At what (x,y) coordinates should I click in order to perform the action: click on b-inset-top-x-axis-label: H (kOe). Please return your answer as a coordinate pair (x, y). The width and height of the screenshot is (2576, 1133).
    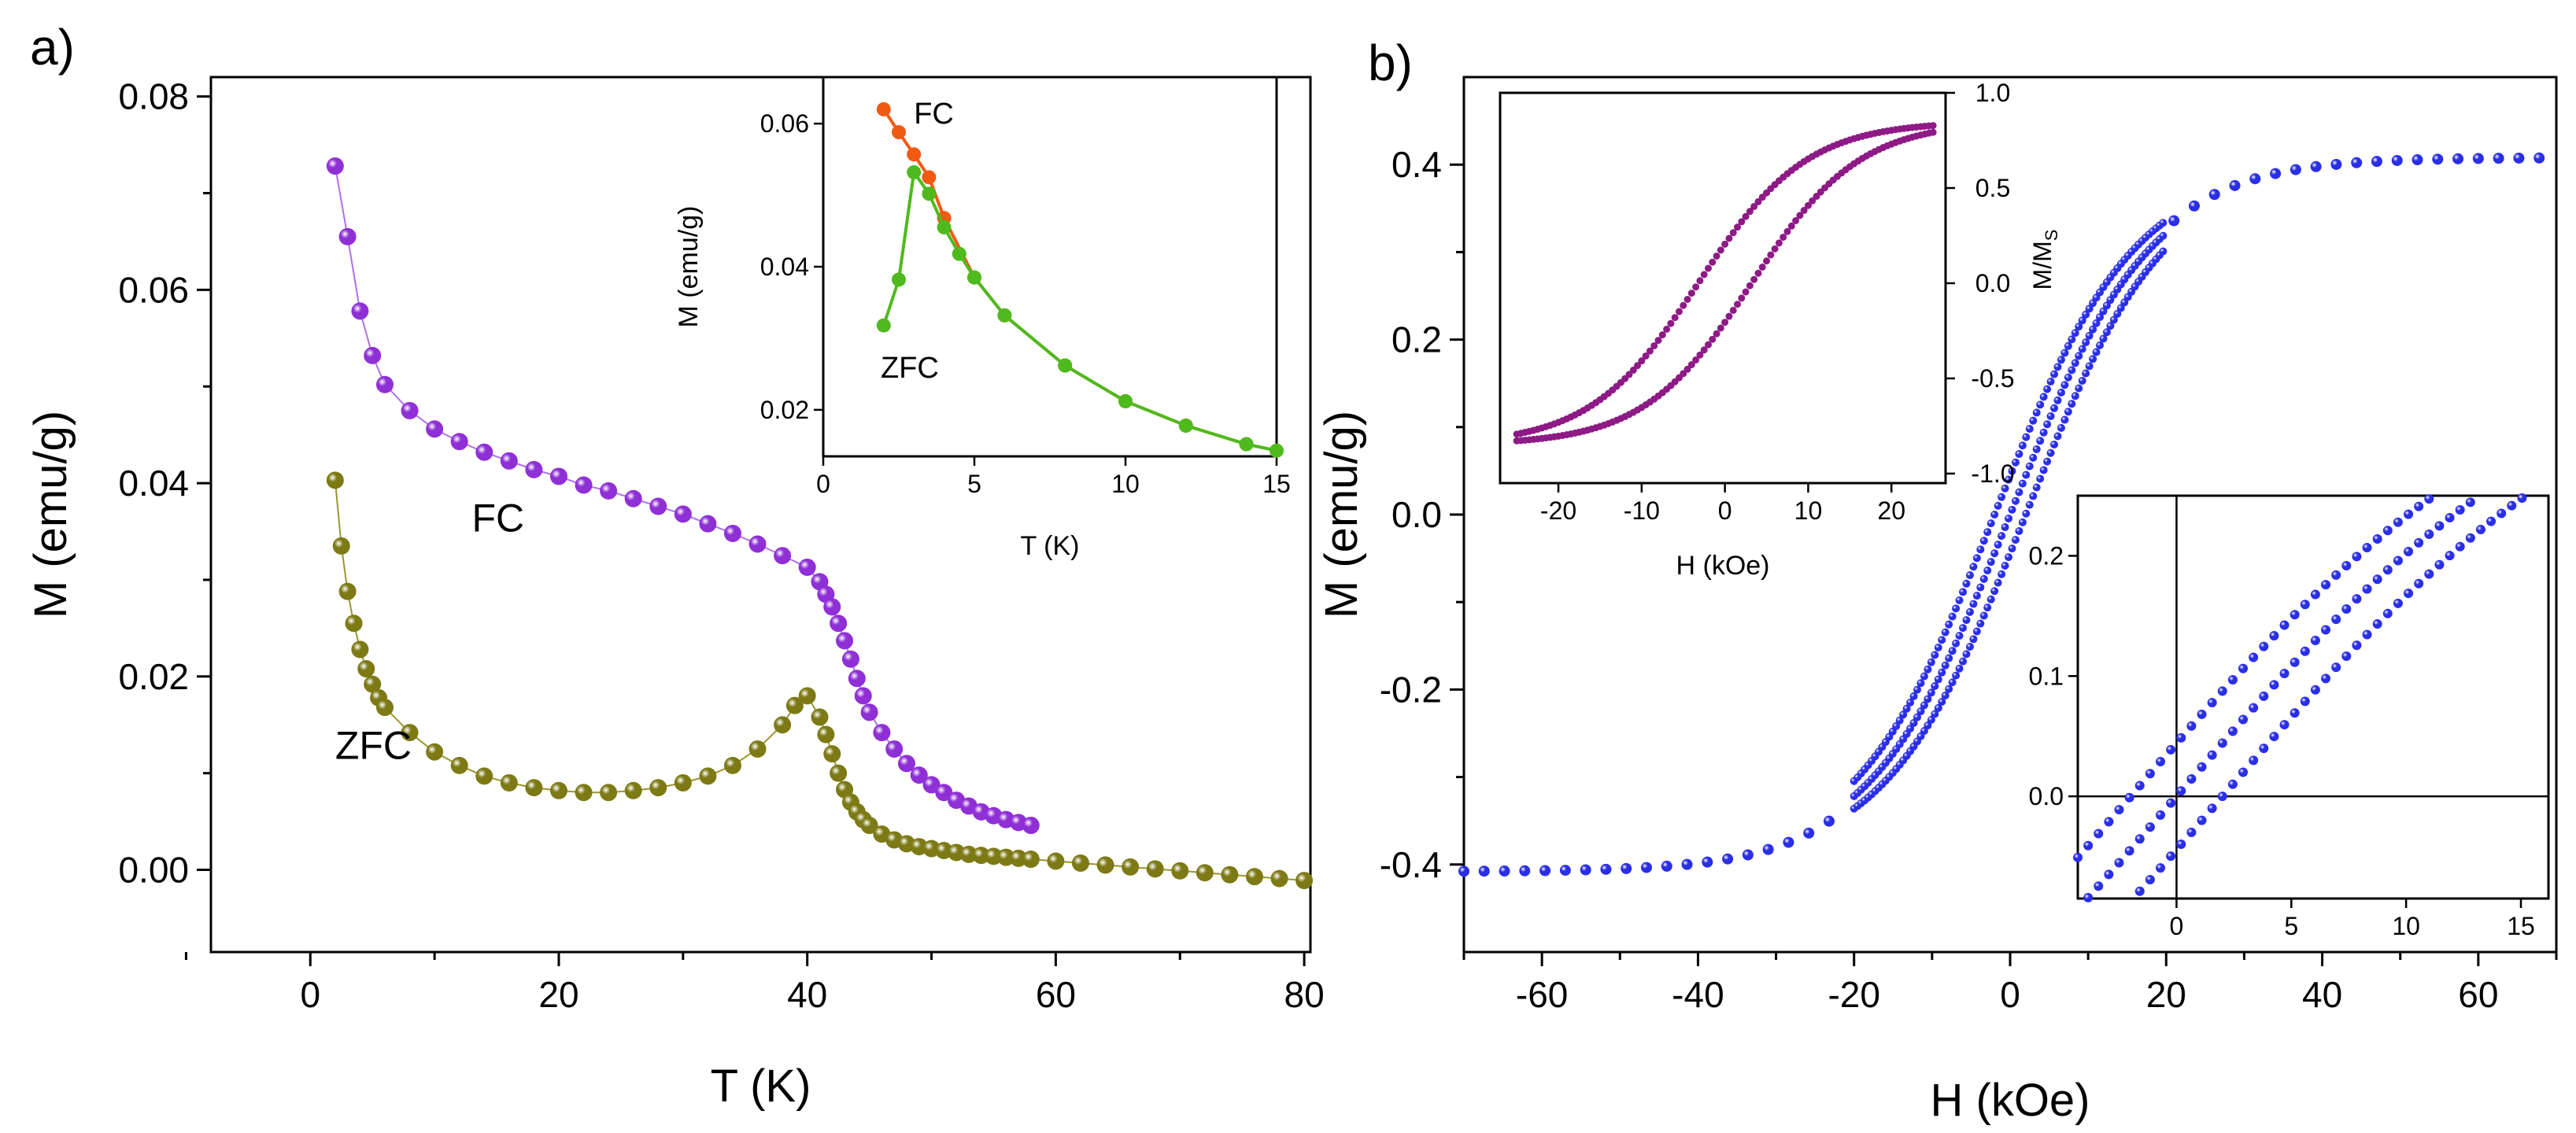
    Looking at the image, I should click on (1723, 566).